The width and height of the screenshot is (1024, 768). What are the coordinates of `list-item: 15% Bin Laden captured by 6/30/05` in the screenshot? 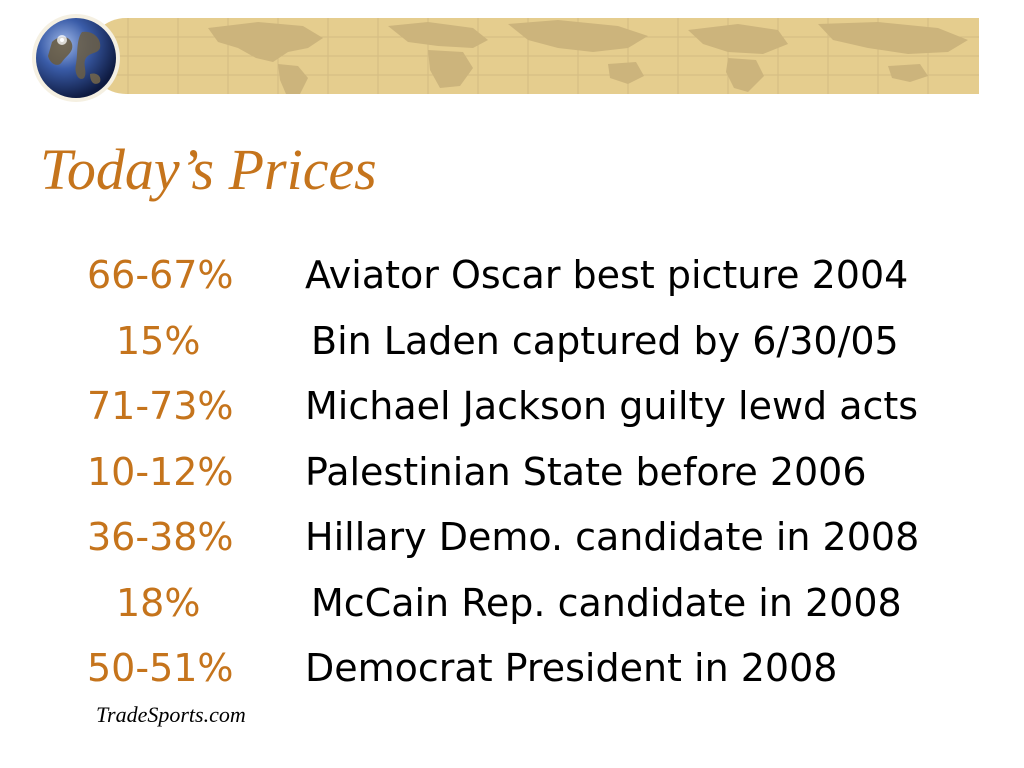 It's located at (512, 342).